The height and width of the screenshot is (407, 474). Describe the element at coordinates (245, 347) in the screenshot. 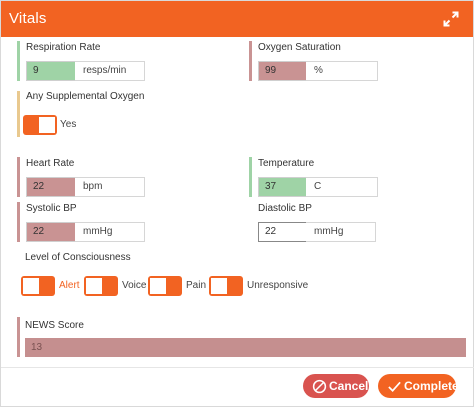

I see `news-score-value: 13` at that location.